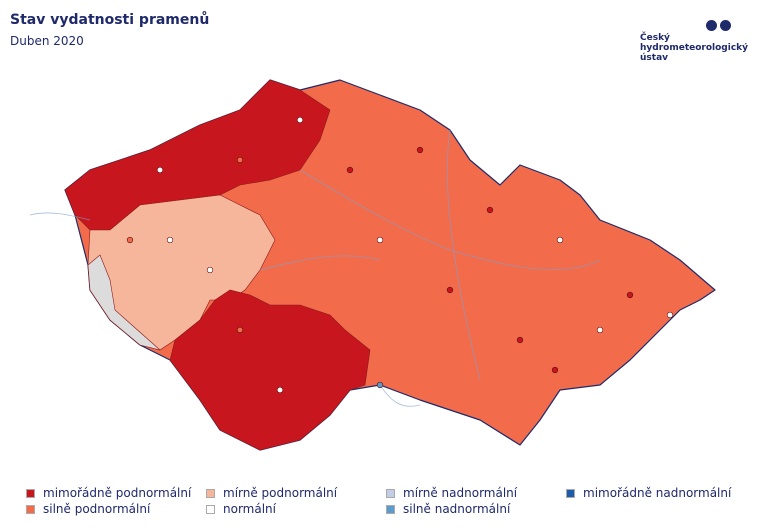 The image size is (760, 532). What do you see at coordinates (249, 509) in the screenshot?
I see `legend-label: normální` at bounding box center [249, 509].